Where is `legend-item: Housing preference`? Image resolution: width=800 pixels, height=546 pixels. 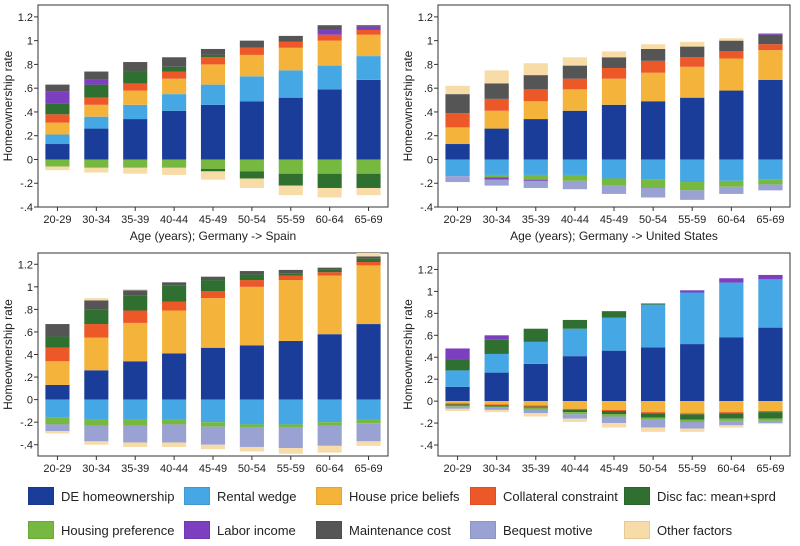 legend-item: Housing preference is located at coordinates (103, 530).